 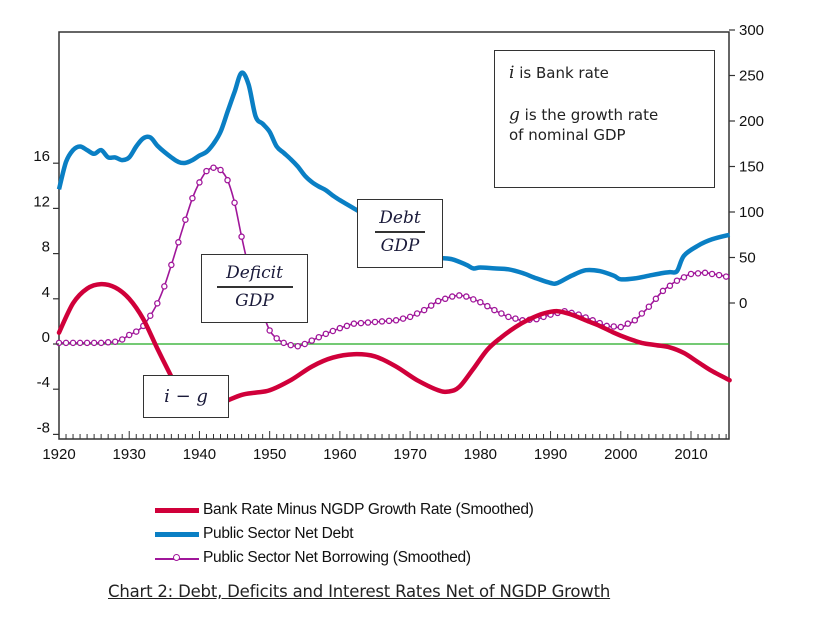 I want to click on left-tick-label: 4, so click(x=46, y=292).